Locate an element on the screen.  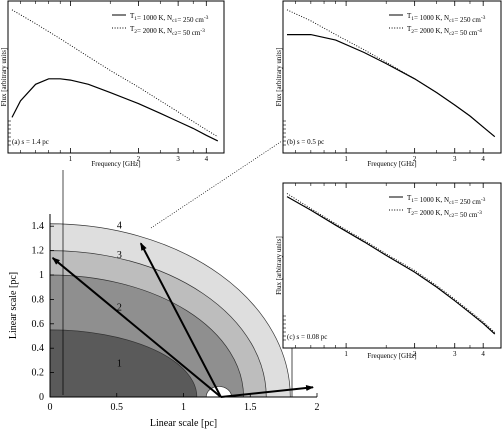
x-tick-label: 0.5 is located at coordinates (117, 407).